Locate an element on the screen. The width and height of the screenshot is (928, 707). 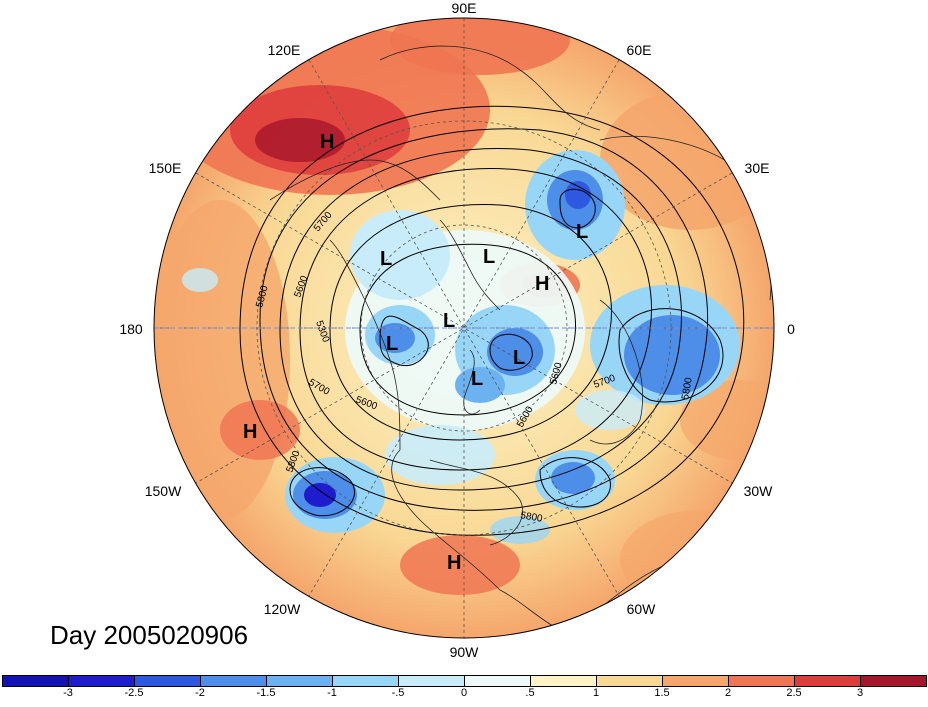
lon-label-120e: 120E is located at coordinates (284, 50).